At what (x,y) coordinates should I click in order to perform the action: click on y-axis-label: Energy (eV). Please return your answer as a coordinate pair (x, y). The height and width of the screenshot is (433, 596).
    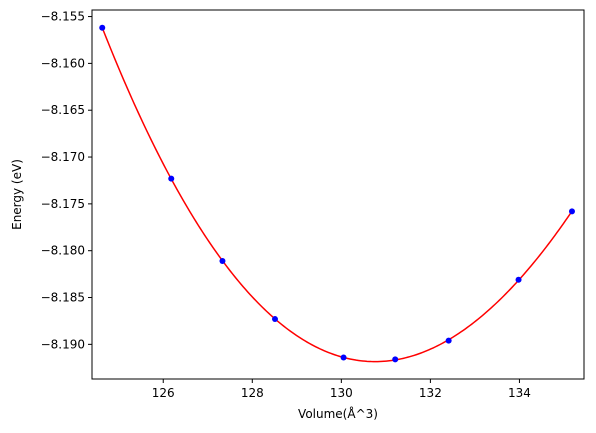
    Looking at the image, I should click on (17, 194).